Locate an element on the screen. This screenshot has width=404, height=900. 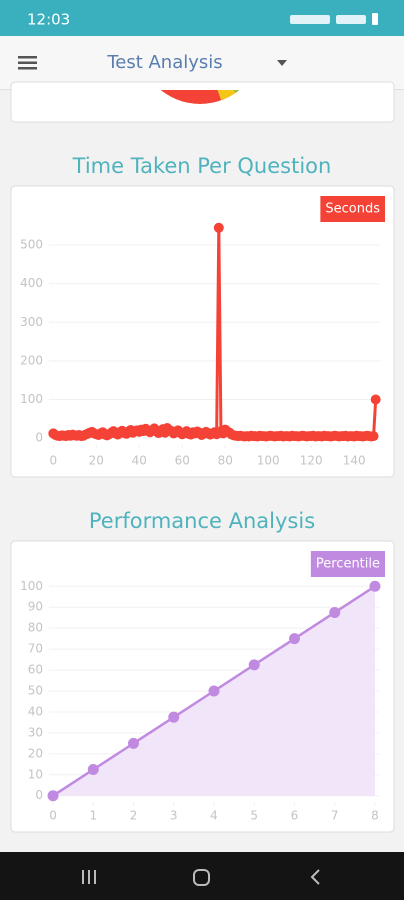
x-tick-label: 3 is located at coordinates (174, 816).